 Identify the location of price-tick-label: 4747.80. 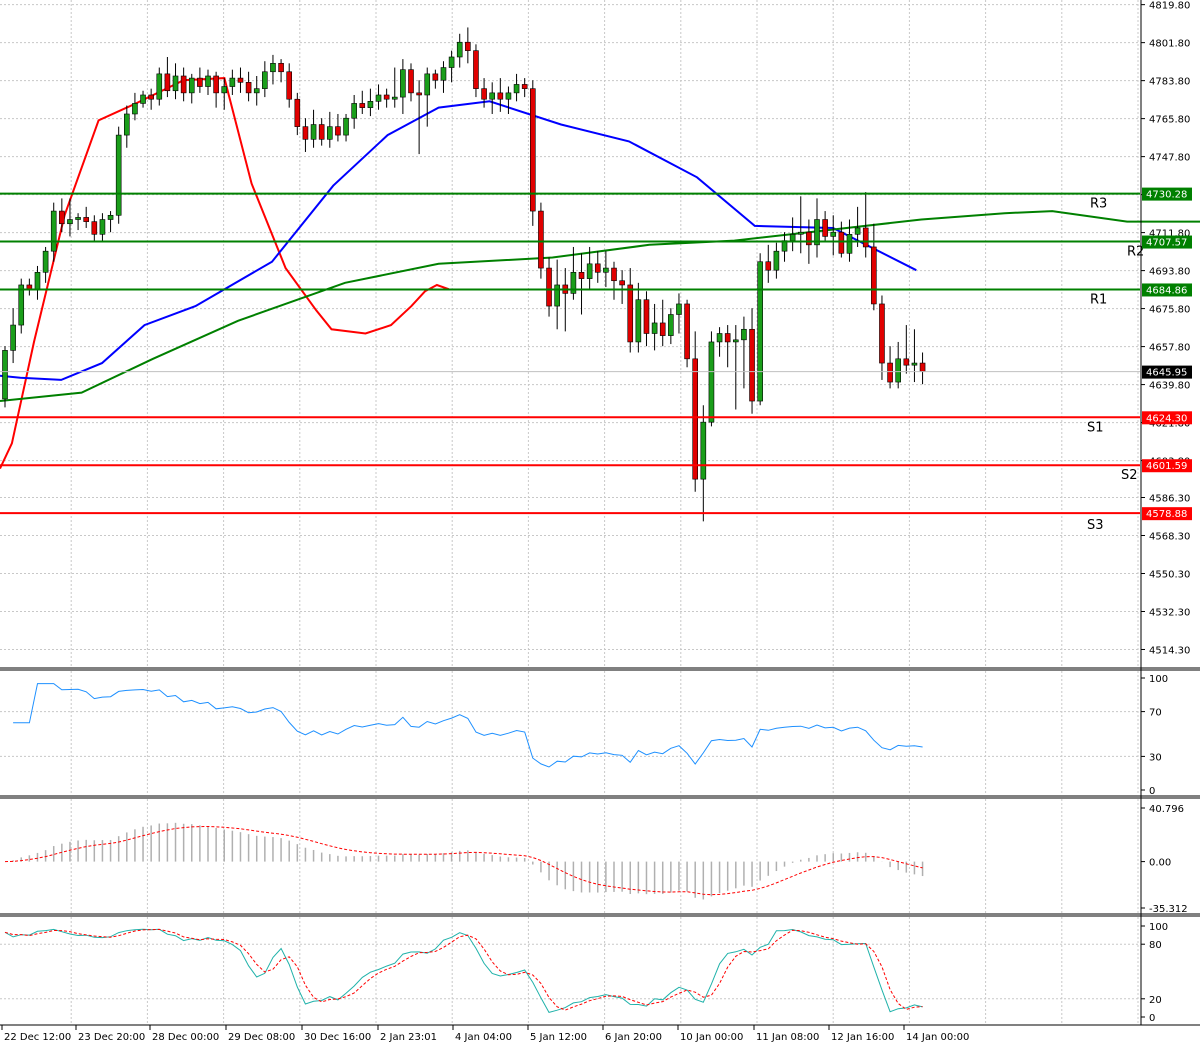
(1169, 158).